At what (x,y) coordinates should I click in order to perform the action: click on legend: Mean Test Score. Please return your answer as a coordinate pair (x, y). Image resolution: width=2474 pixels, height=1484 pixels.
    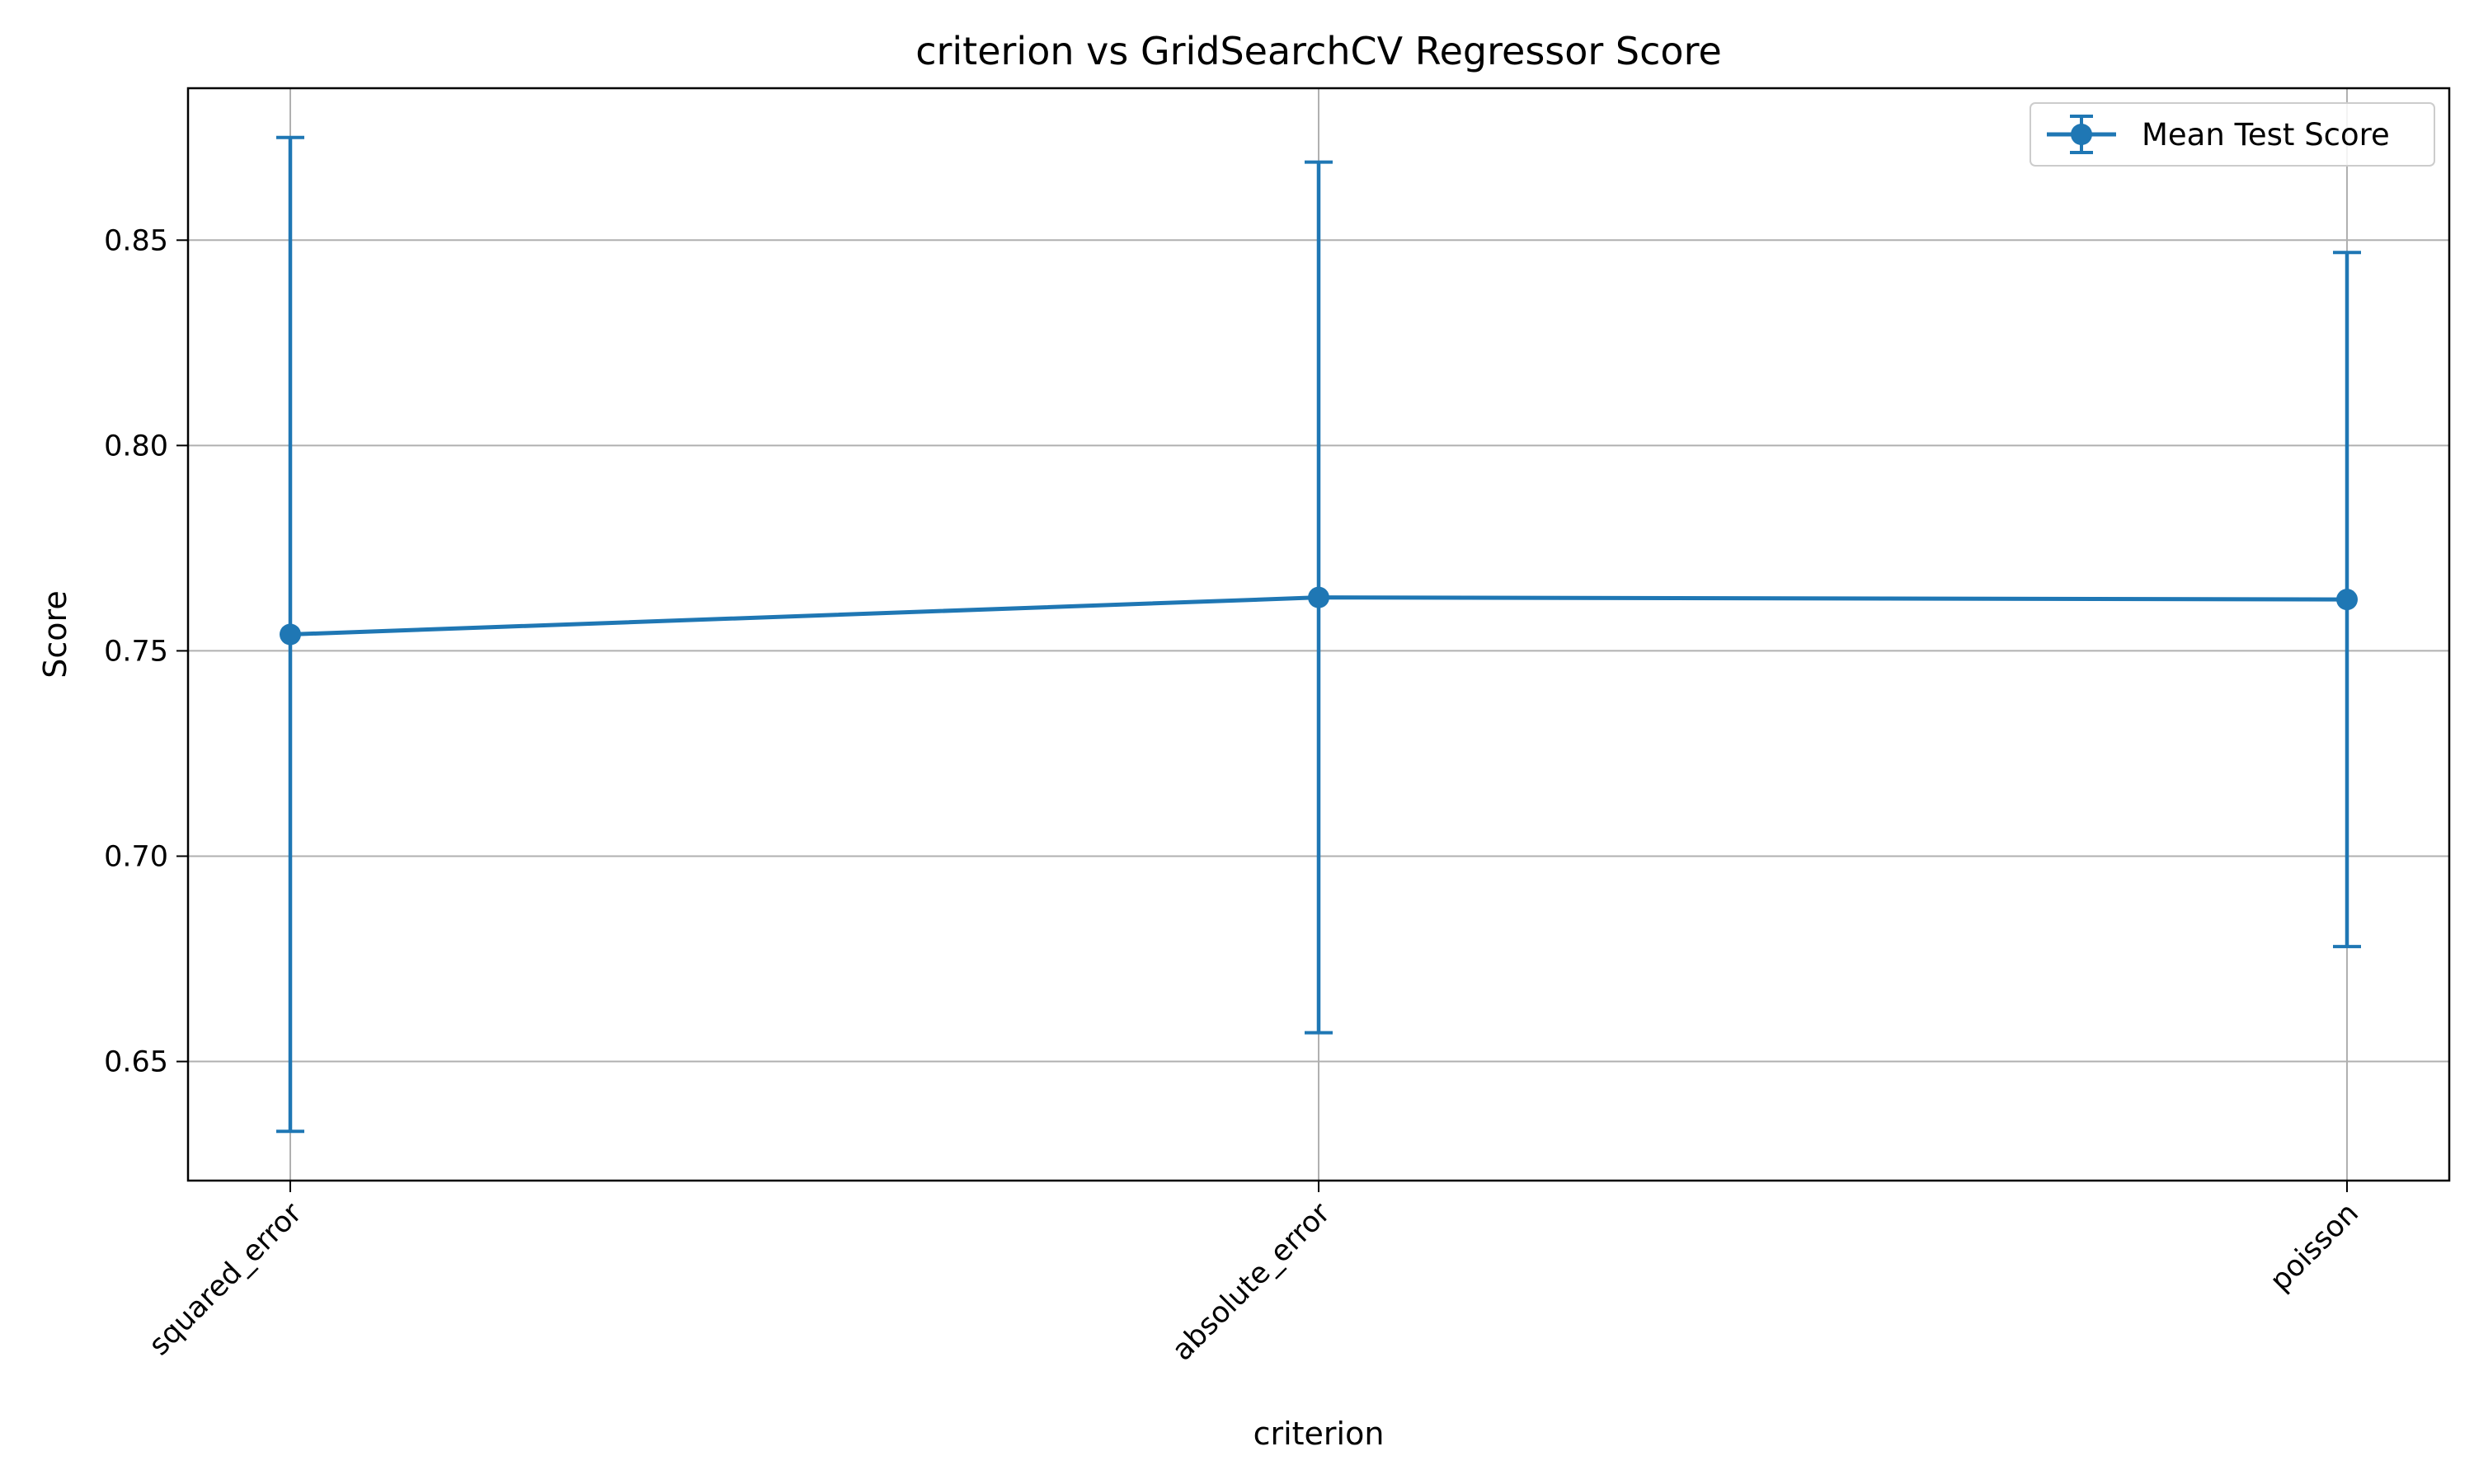
    Looking at the image, I should click on (2232, 134).